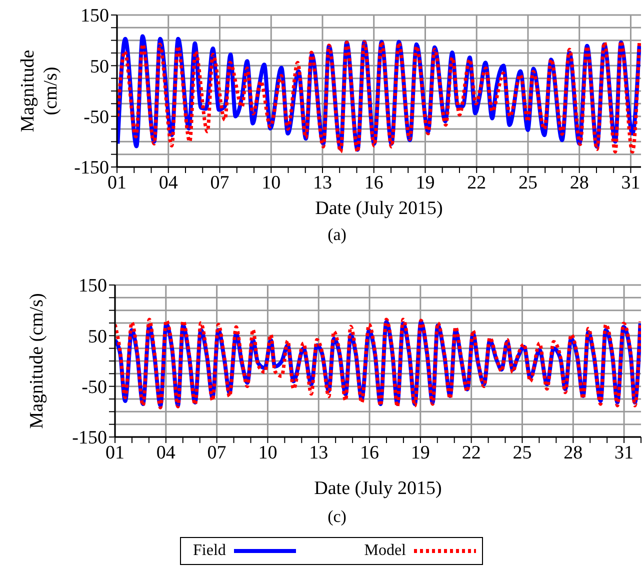 This screenshot has width=644, height=569. What do you see at coordinates (209, 551) in the screenshot?
I see `legend-label: Field` at bounding box center [209, 551].